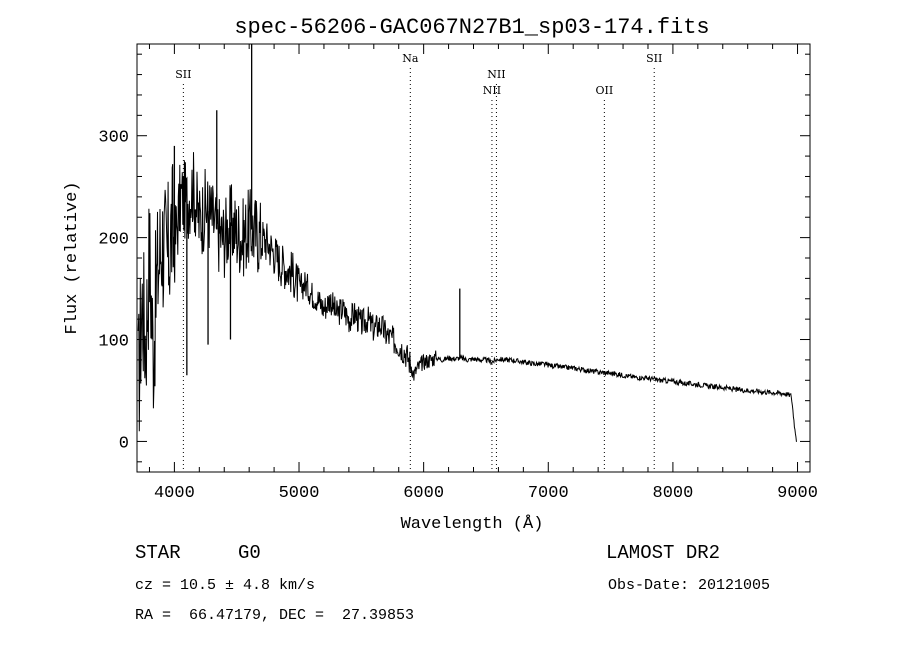  Describe the element at coordinates (274, 615) in the screenshot. I see `coordinates-text: RA = 66.47179, DEC = 27.39853` at that location.